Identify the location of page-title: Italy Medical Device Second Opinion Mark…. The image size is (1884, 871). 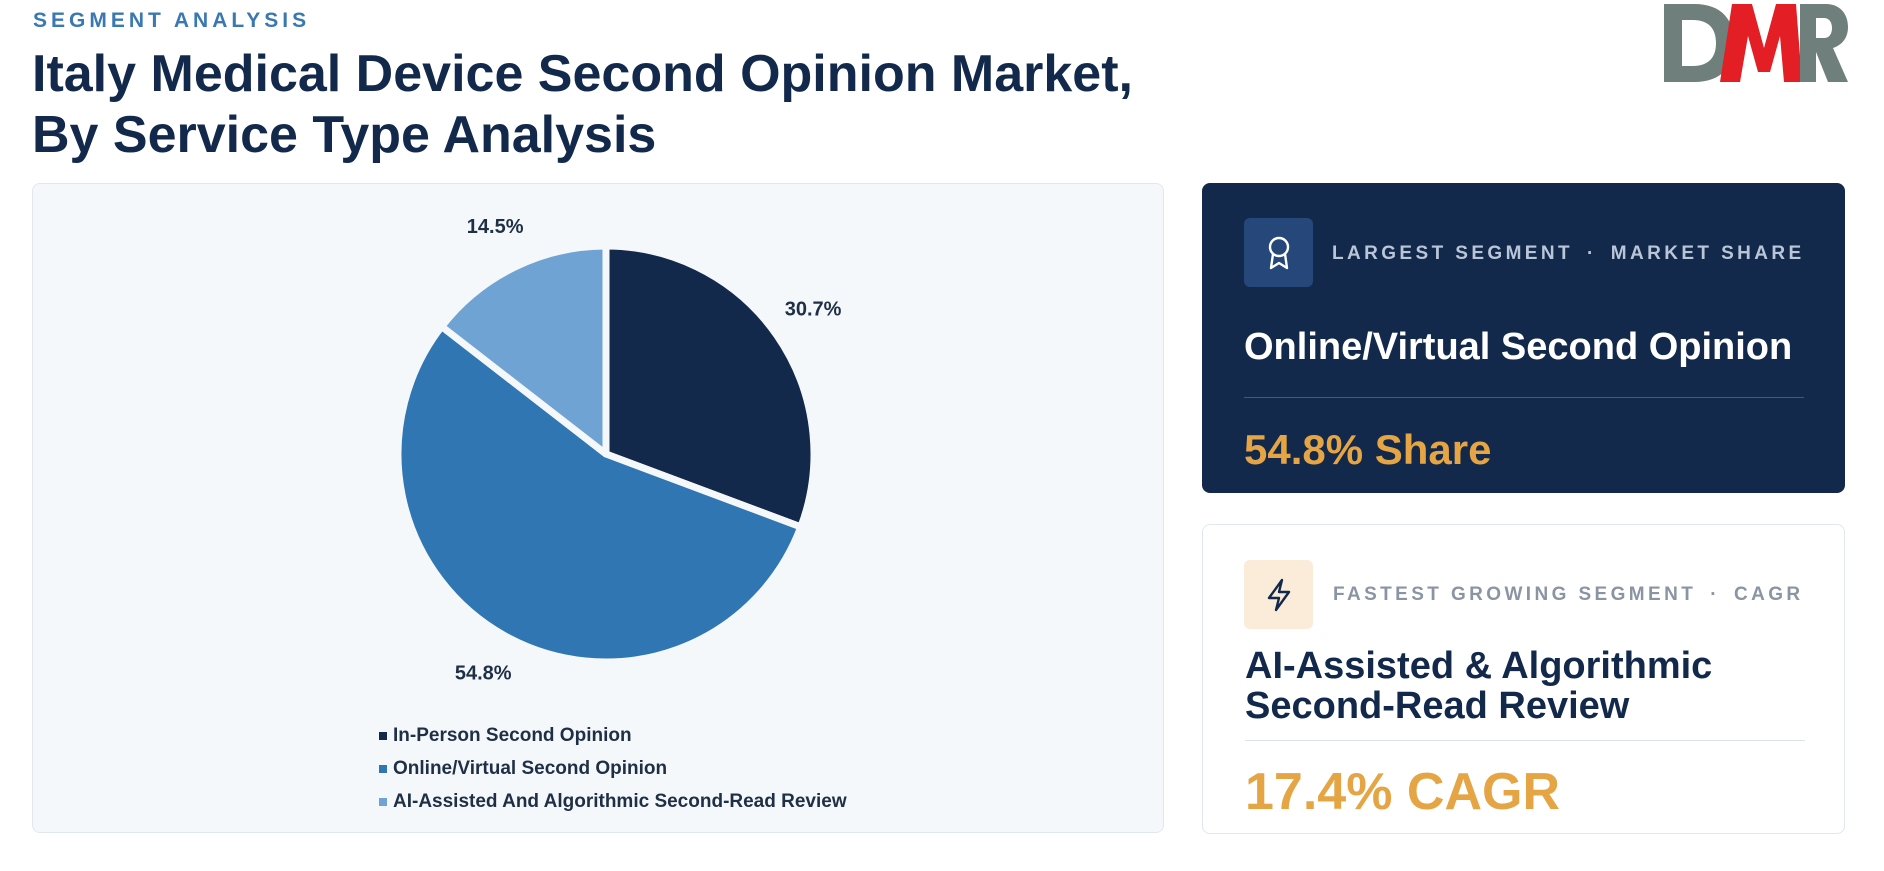
(622, 105).